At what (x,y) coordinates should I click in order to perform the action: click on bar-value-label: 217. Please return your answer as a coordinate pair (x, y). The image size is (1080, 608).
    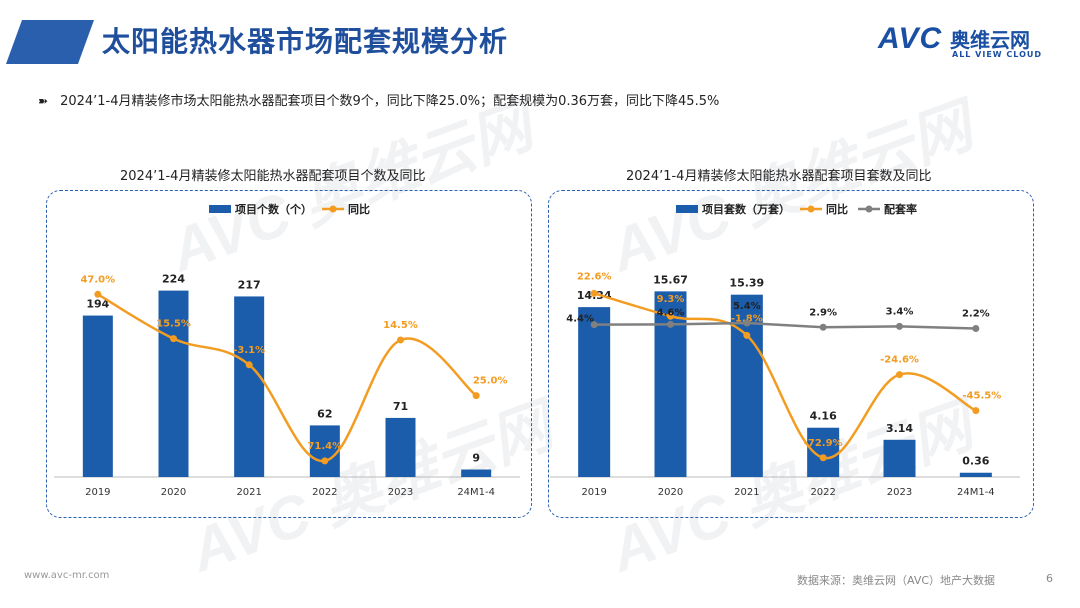
    Looking at the image, I should click on (249, 284).